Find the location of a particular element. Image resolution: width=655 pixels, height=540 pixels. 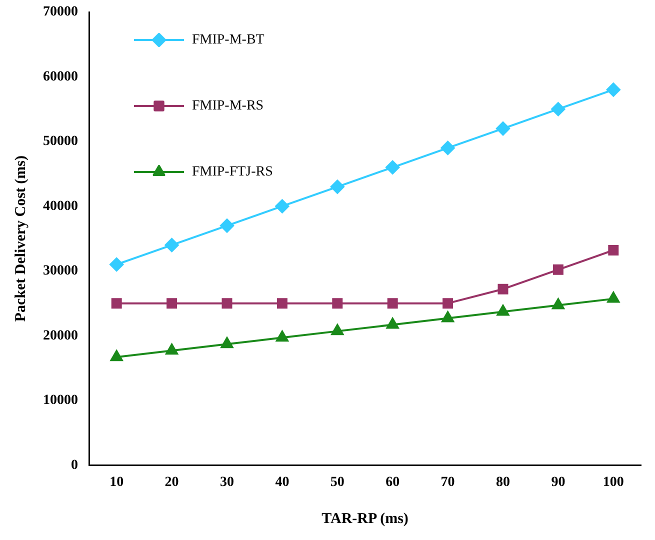

legend-label: FMIP-M-BT is located at coordinates (228, 40).